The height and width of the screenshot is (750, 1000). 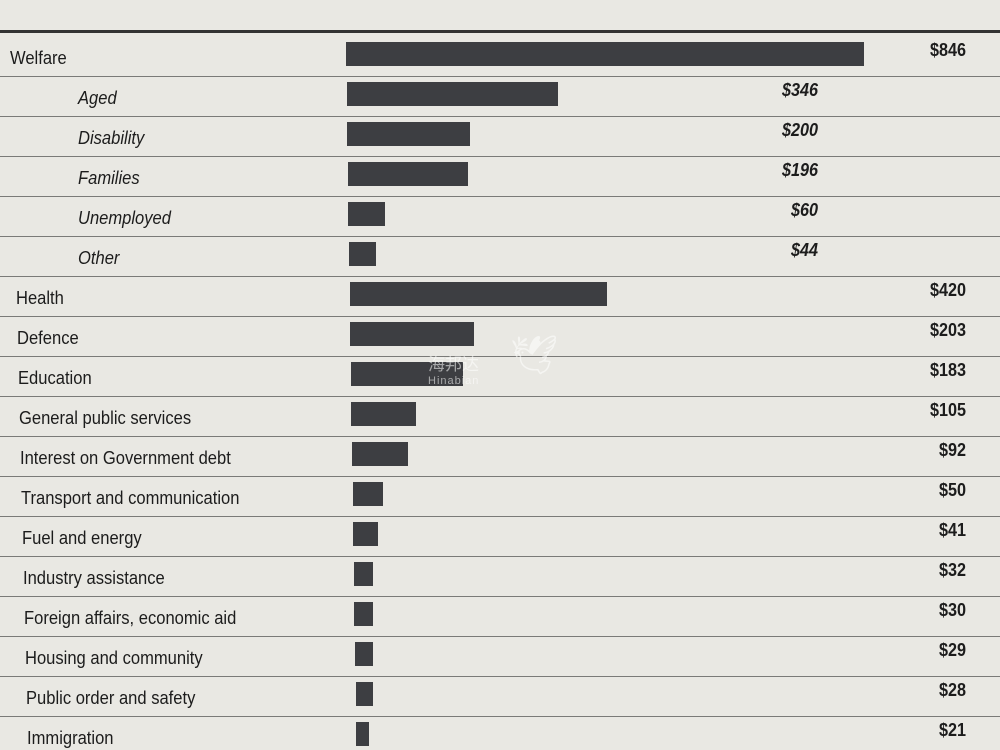 What do you see at coordinates (952, 730) in the screenshot?
I see `value-label: $21` at bounding box center [952, 730].